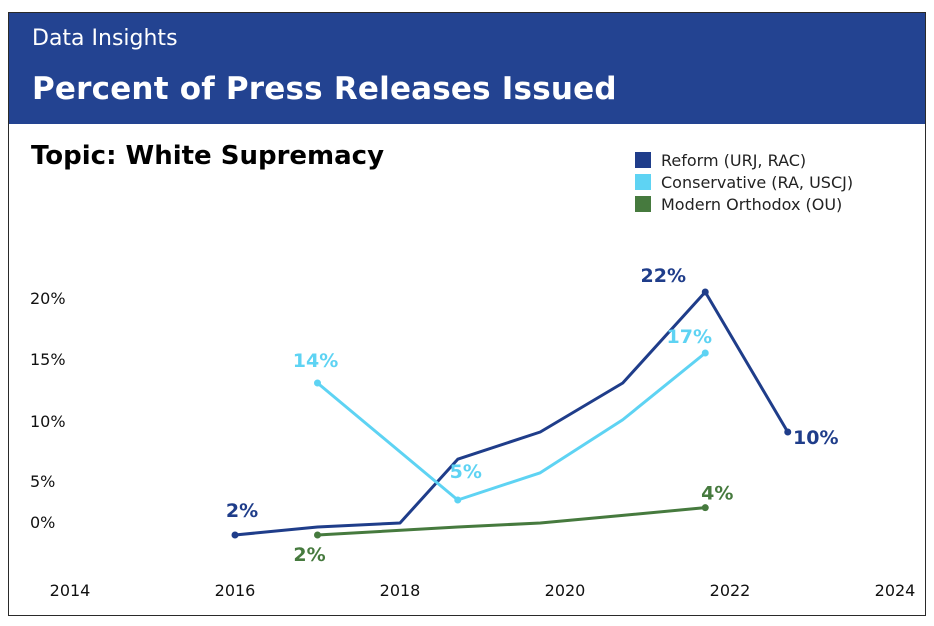 This screenshot has height=626, width=934. Describe the element at coordinates (717, 494) in the screenshot. I see `data-label: 4%` at that location.